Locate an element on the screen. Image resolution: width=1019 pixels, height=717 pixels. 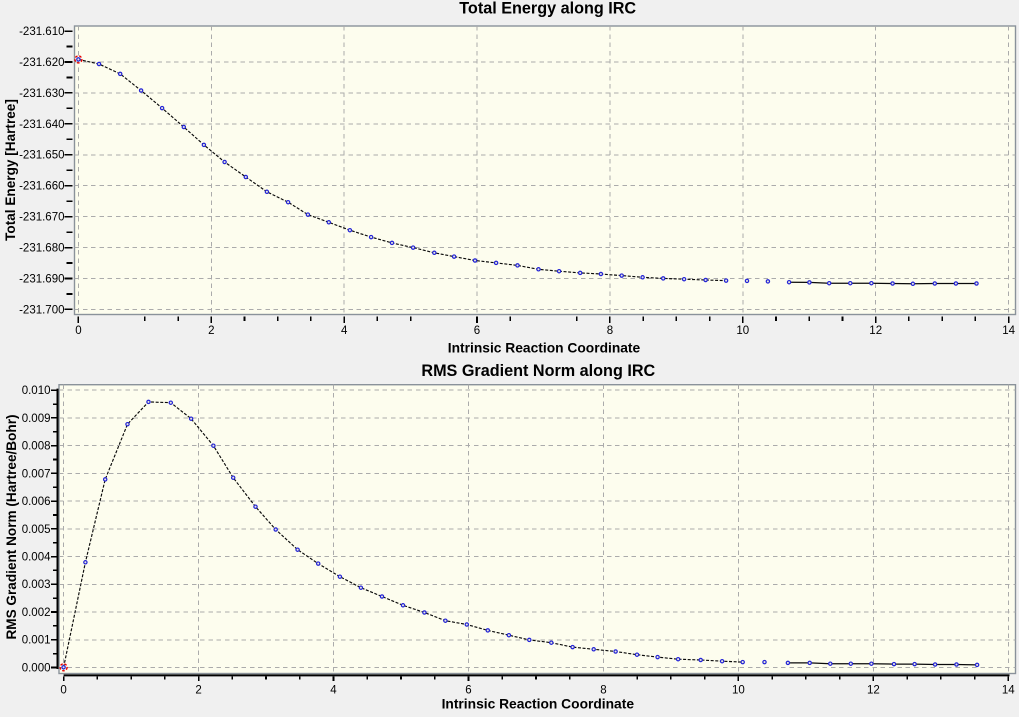
svg-text: -231.660 is located at coordinates (41, 187).